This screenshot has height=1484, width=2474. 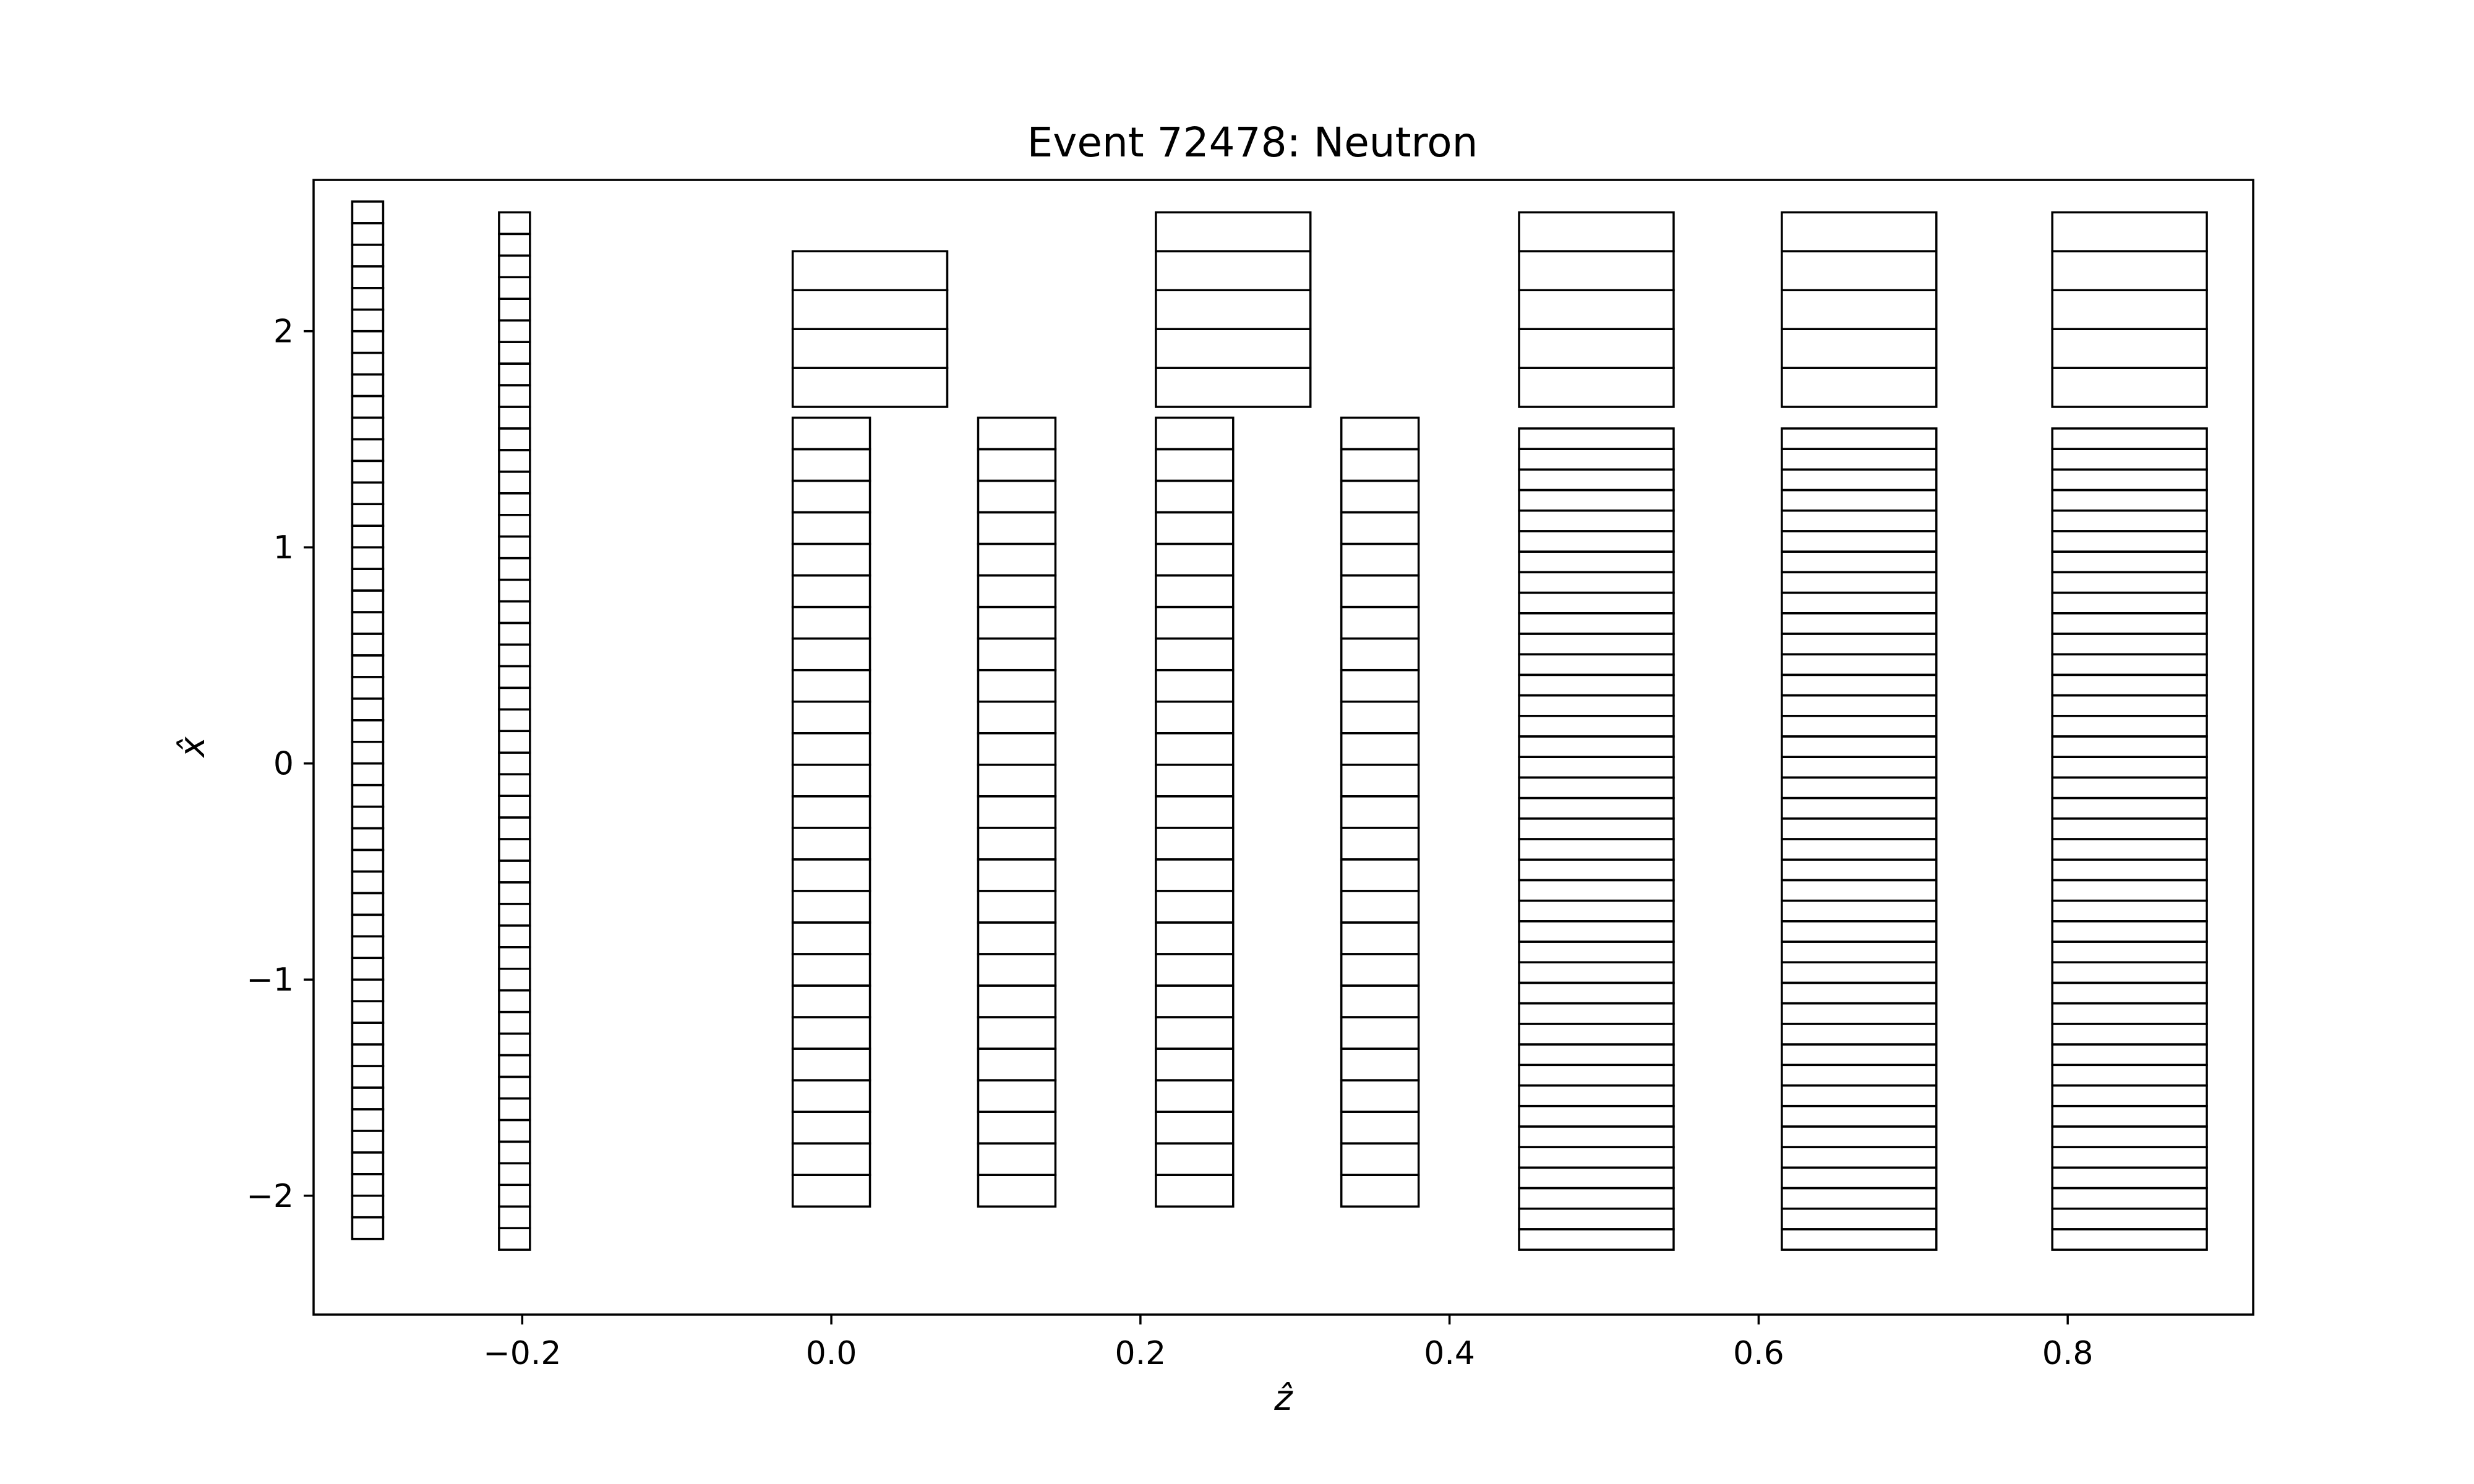 What do you see at coordinates (193, 747) in the screenshot?
I see `y-axis-label: x̂` at bounding box center [193, 747].